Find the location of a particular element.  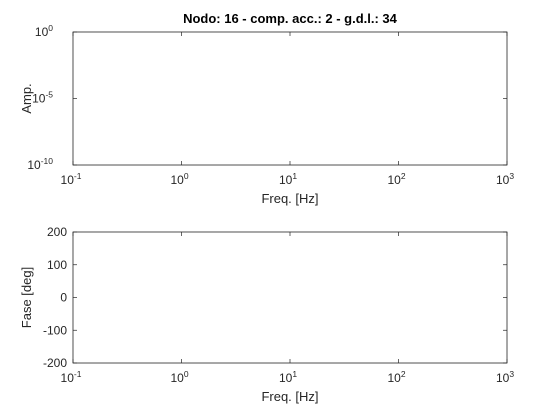

chart-title: Nodo: 16 - comp. acc.: 2 - g.d.l.: 34 is located at coordinates (290, 18).